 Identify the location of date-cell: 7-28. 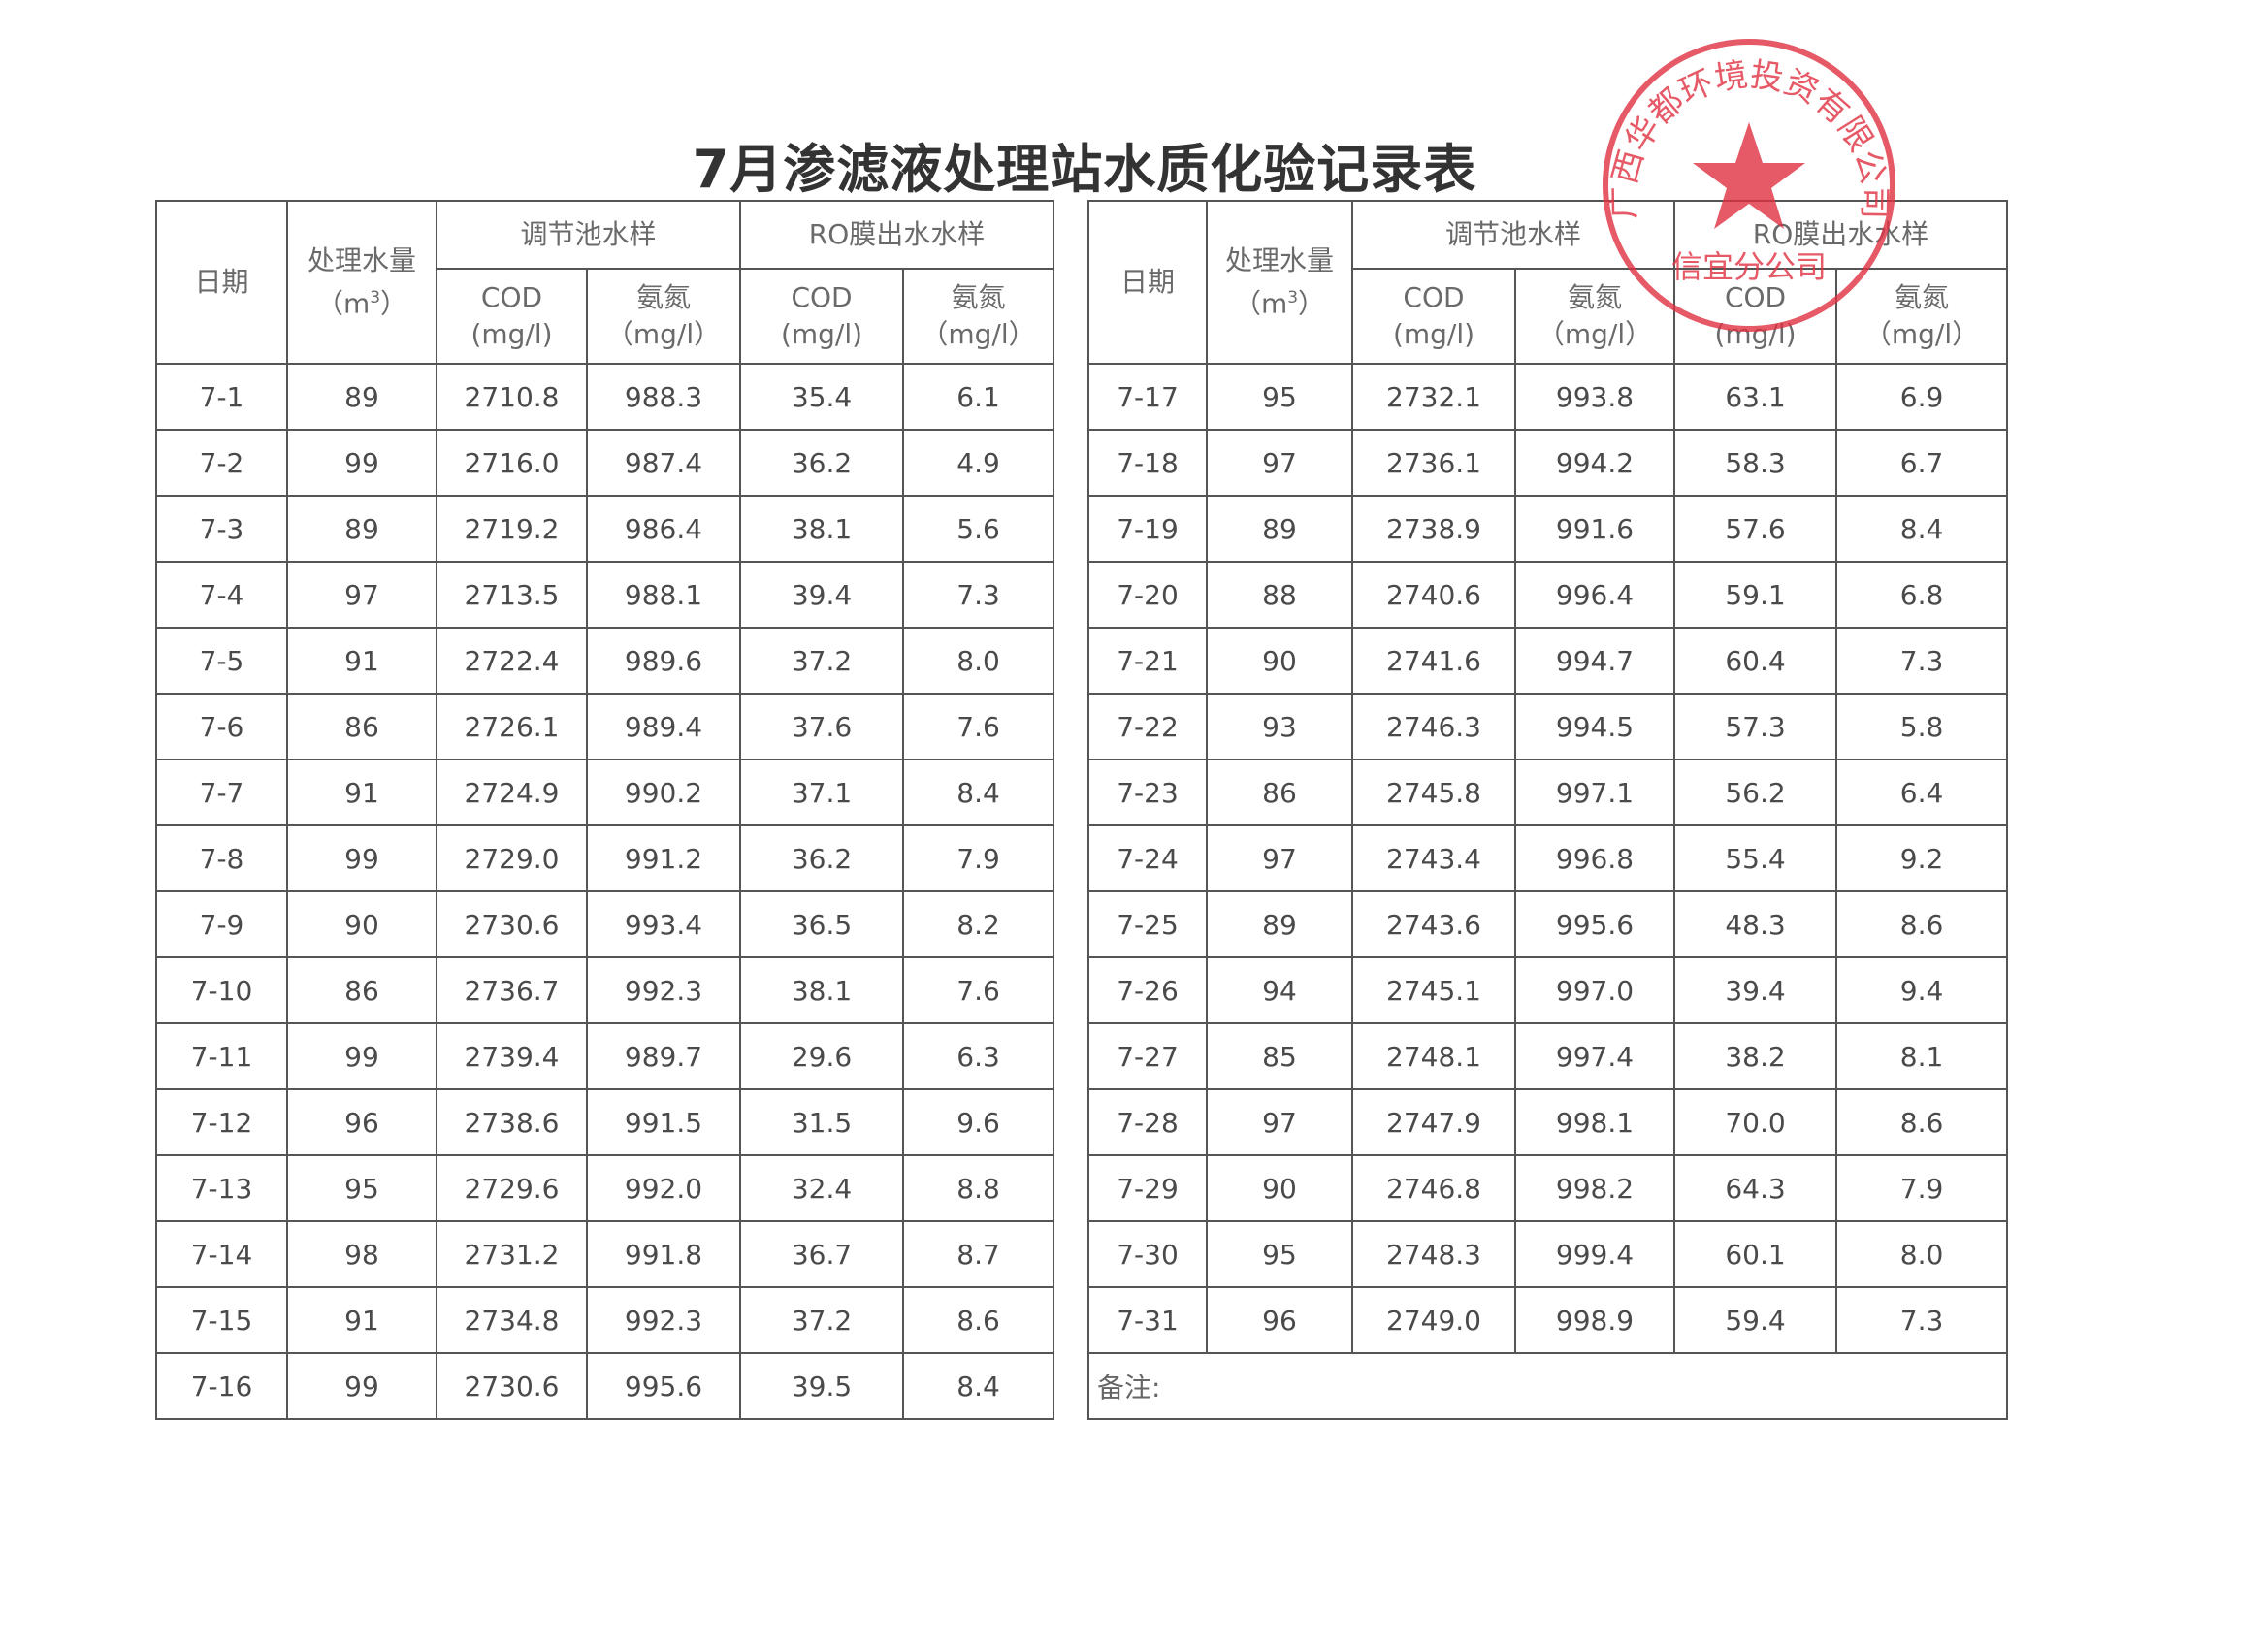
(1147, 1122).